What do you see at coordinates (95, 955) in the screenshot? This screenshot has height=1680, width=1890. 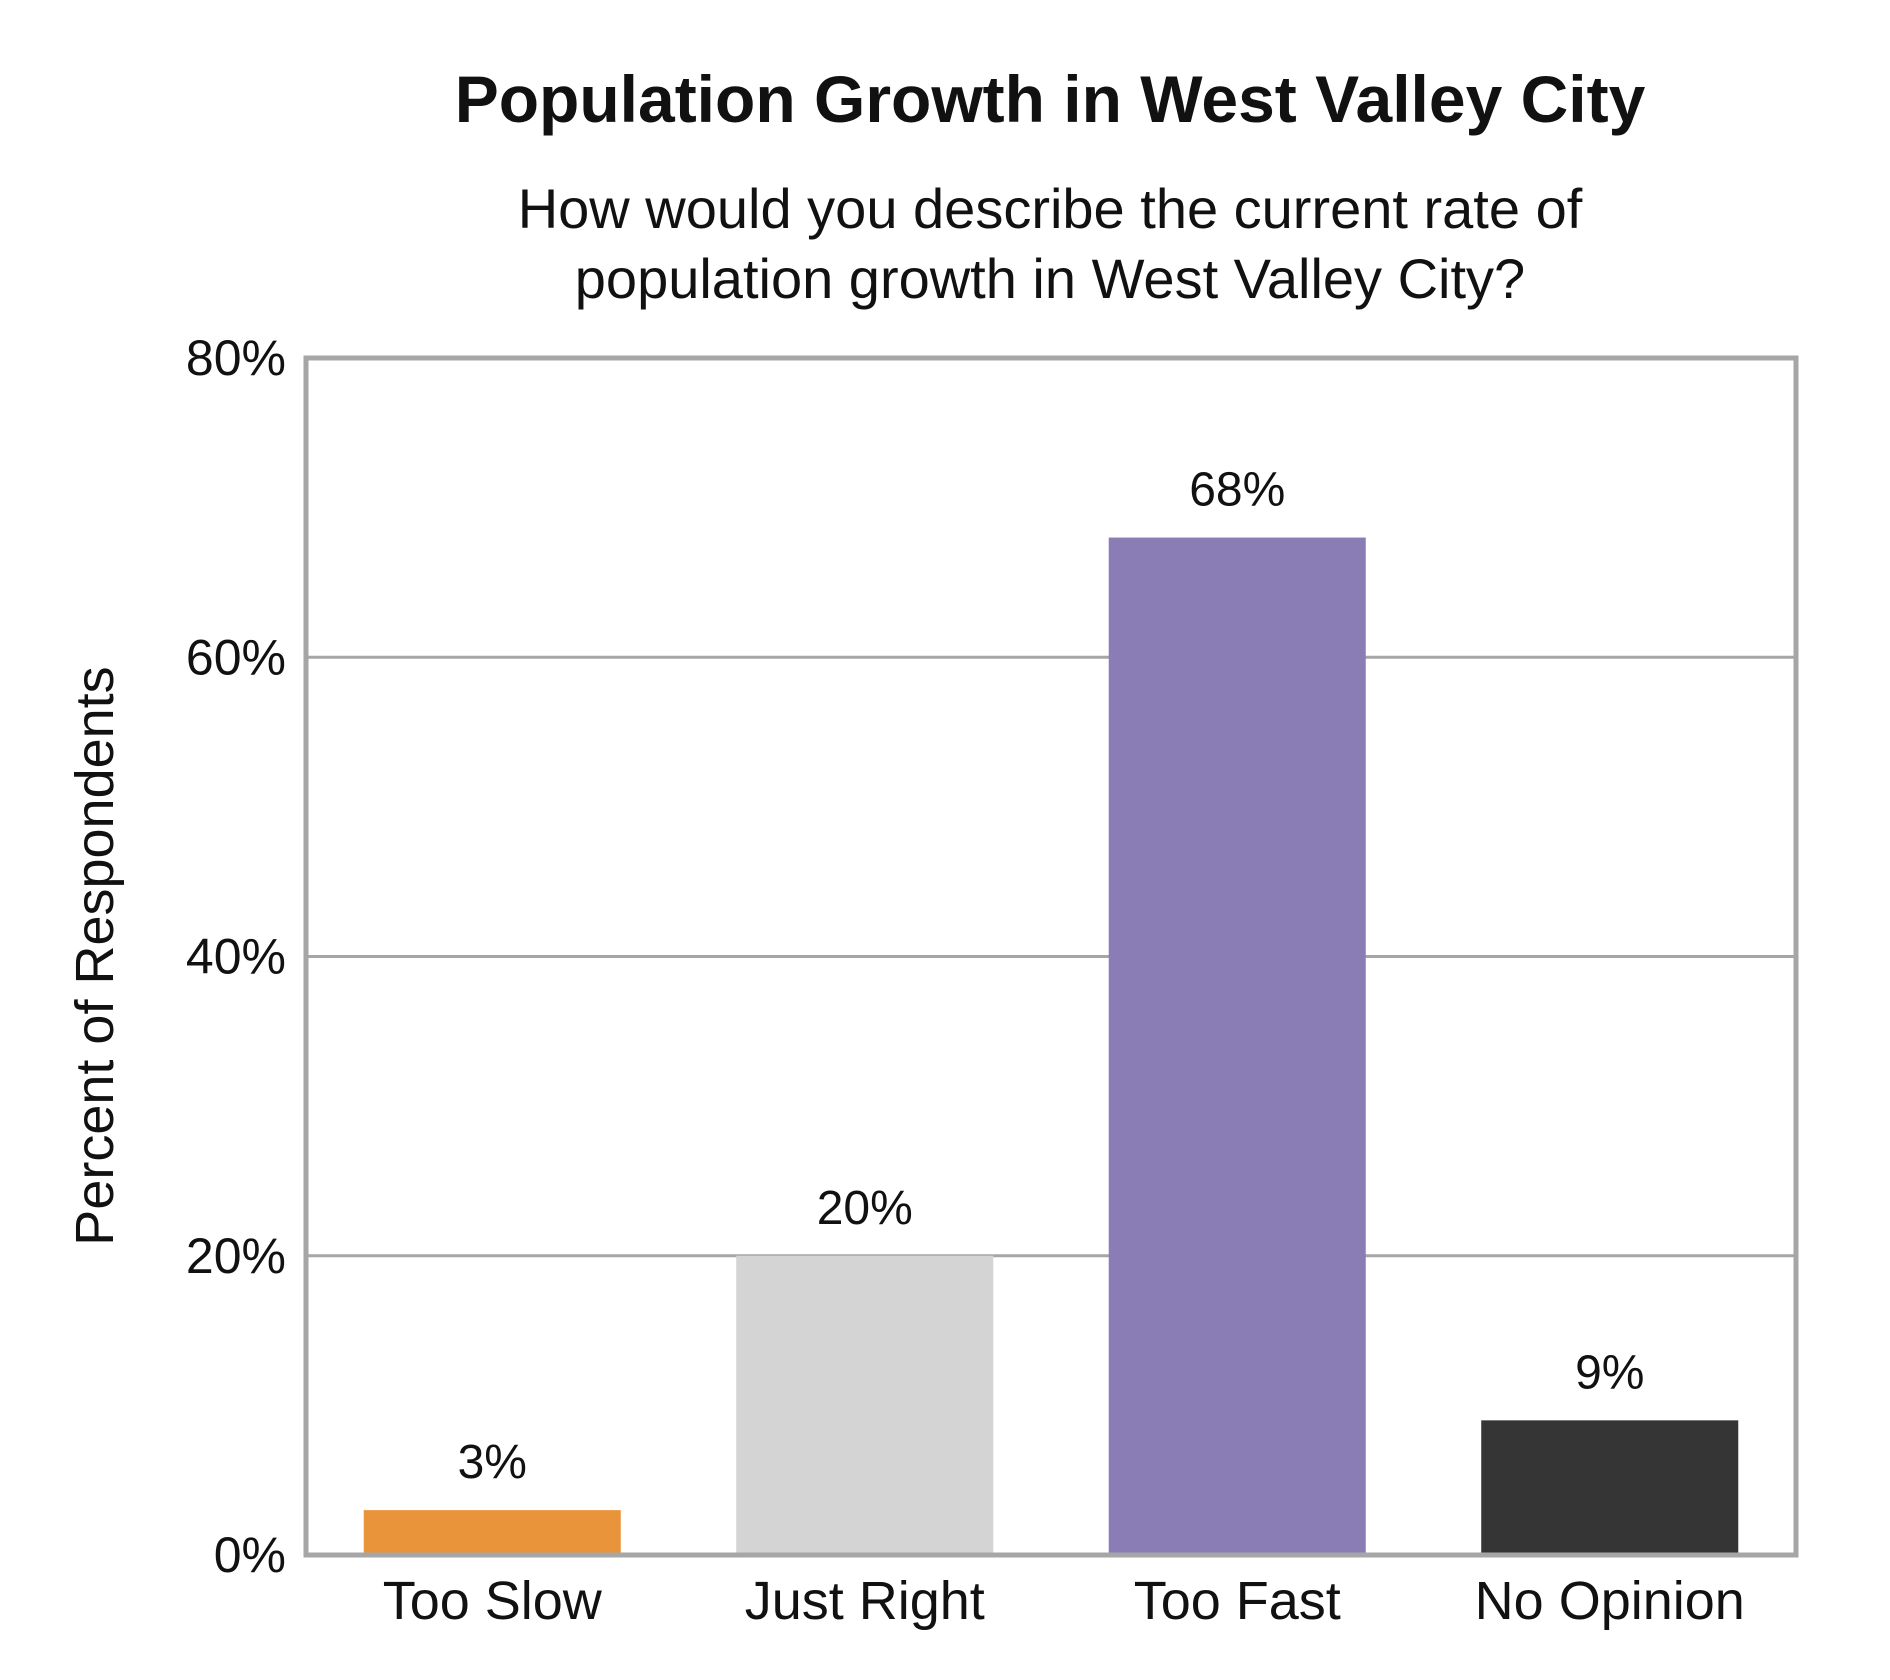 I see `y-axis-label: Percent of Respondents` at bounding box center [95, 955].